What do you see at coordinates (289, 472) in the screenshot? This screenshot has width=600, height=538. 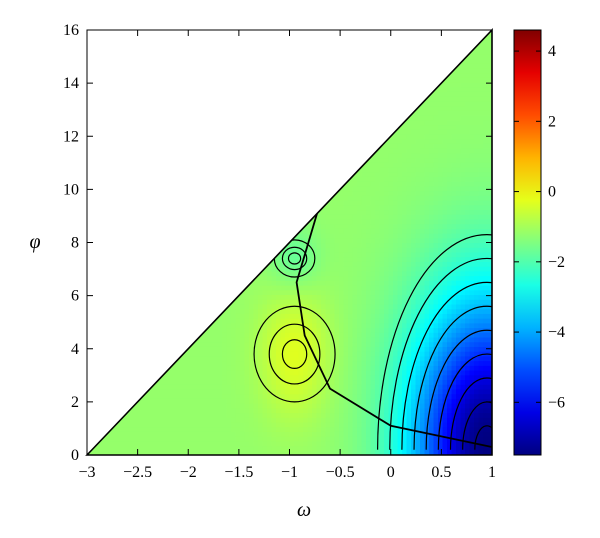 I see `x-tick-label: −1` at bounding box center [289, 472].